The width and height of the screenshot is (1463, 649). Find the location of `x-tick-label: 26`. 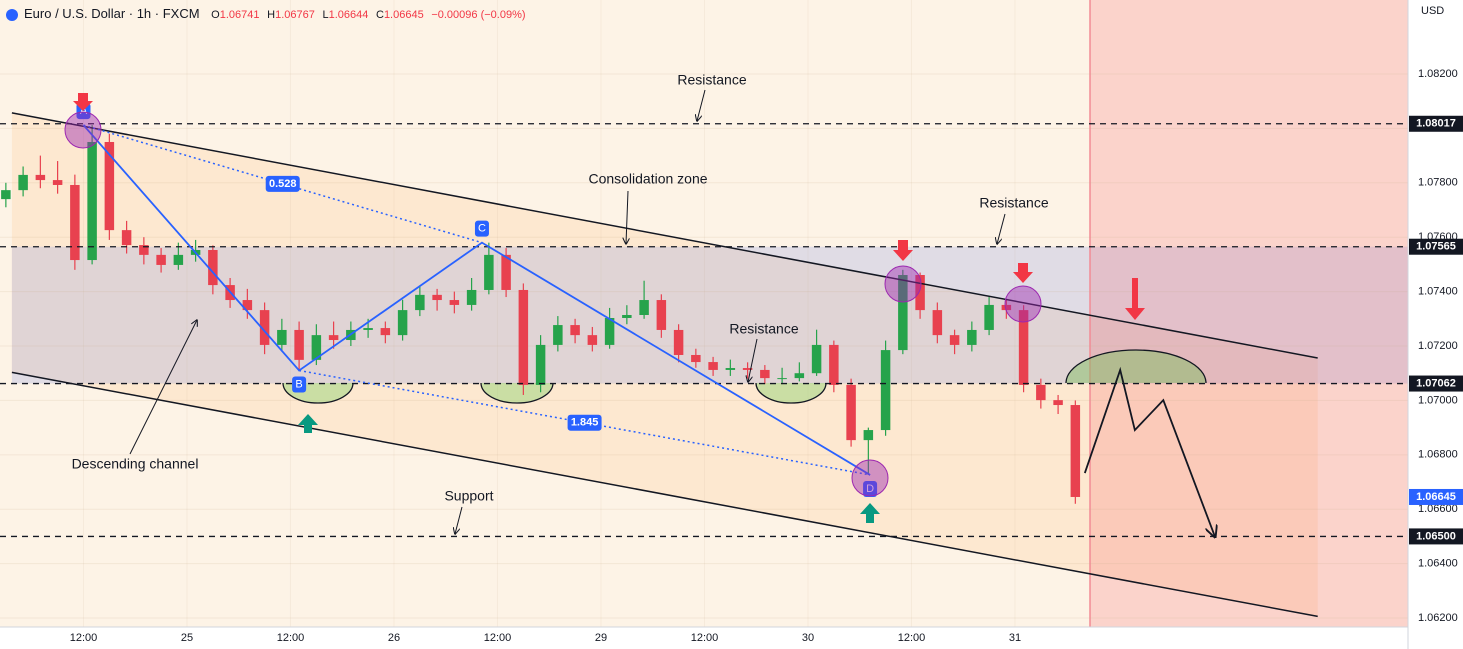

x-tick-label: 26 is located at coordinates (394, 638).